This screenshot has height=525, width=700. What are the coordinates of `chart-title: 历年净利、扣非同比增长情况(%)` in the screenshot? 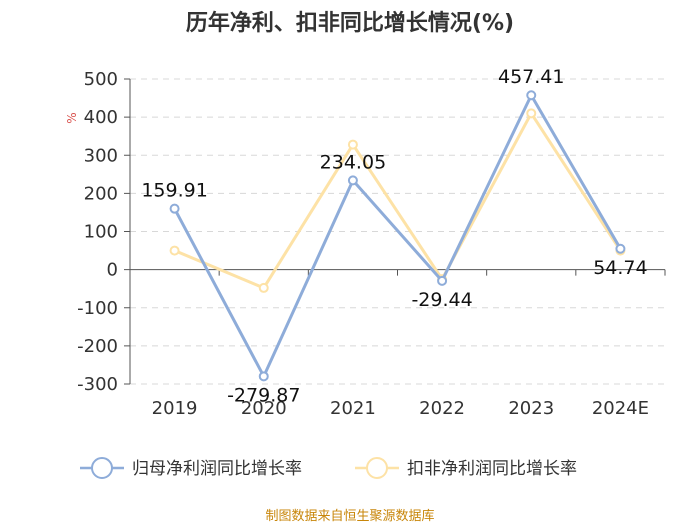 It's located at (350, 23).